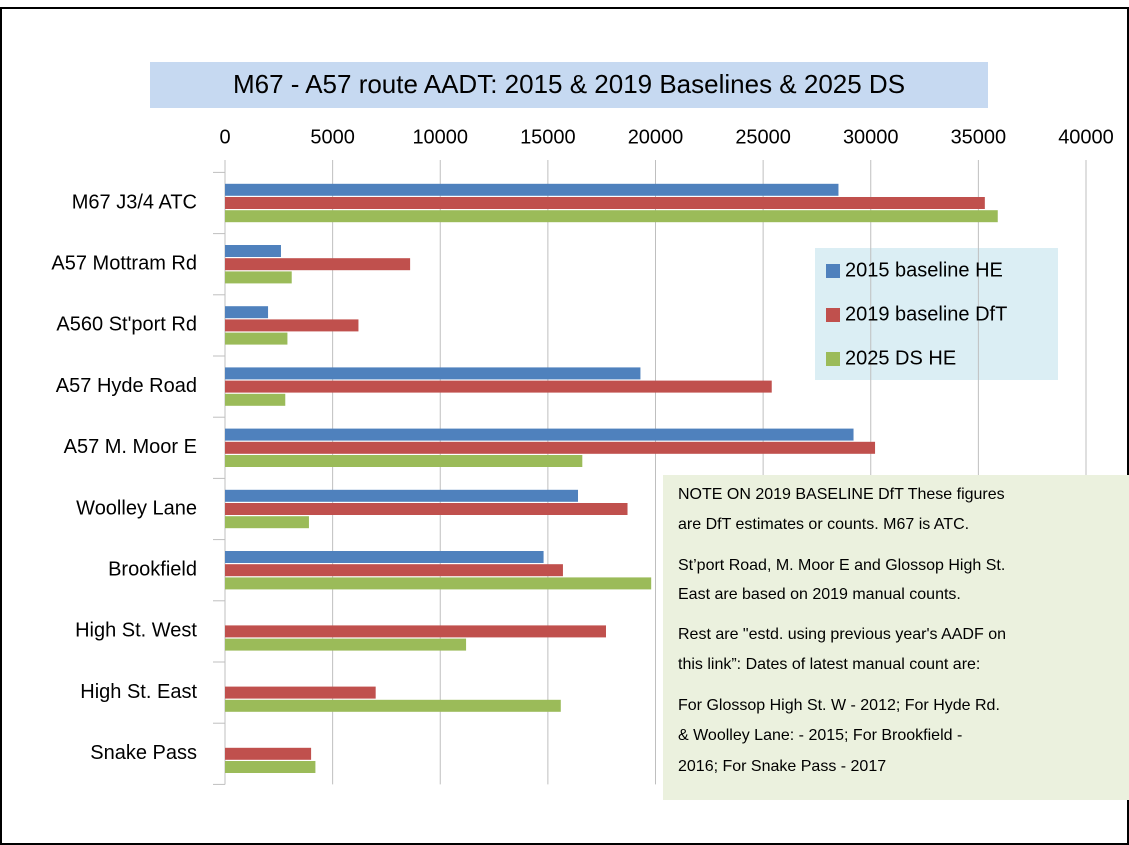 The image size is (1129, 845). I want to click on y-tick-label: A57 M. Moor E, so click(130, 447).